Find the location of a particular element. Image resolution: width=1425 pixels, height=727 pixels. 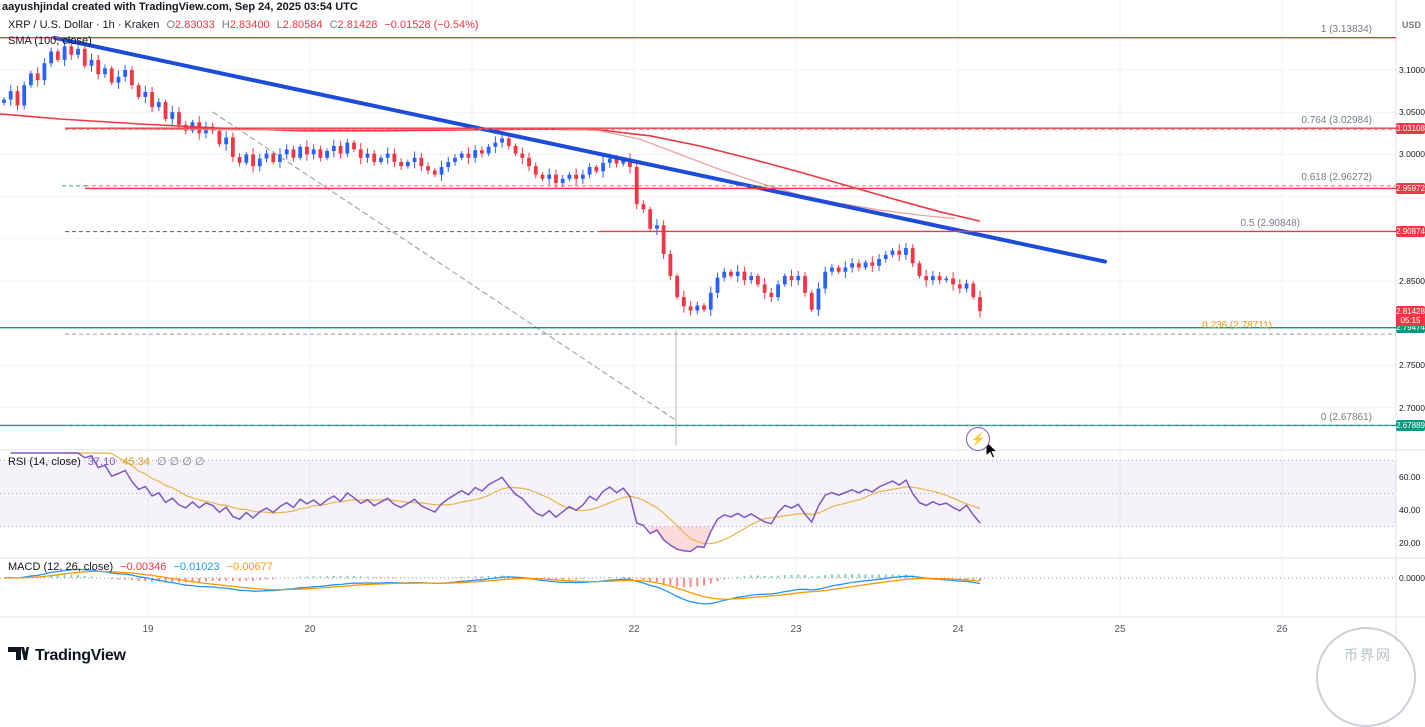

high-value: 2.83400 is located at coordinates (250, 25).